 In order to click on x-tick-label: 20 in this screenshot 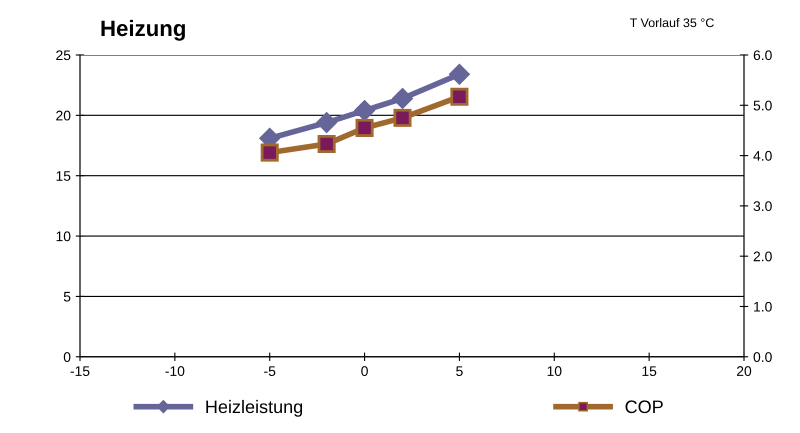, I will do `click(744, 371)`.